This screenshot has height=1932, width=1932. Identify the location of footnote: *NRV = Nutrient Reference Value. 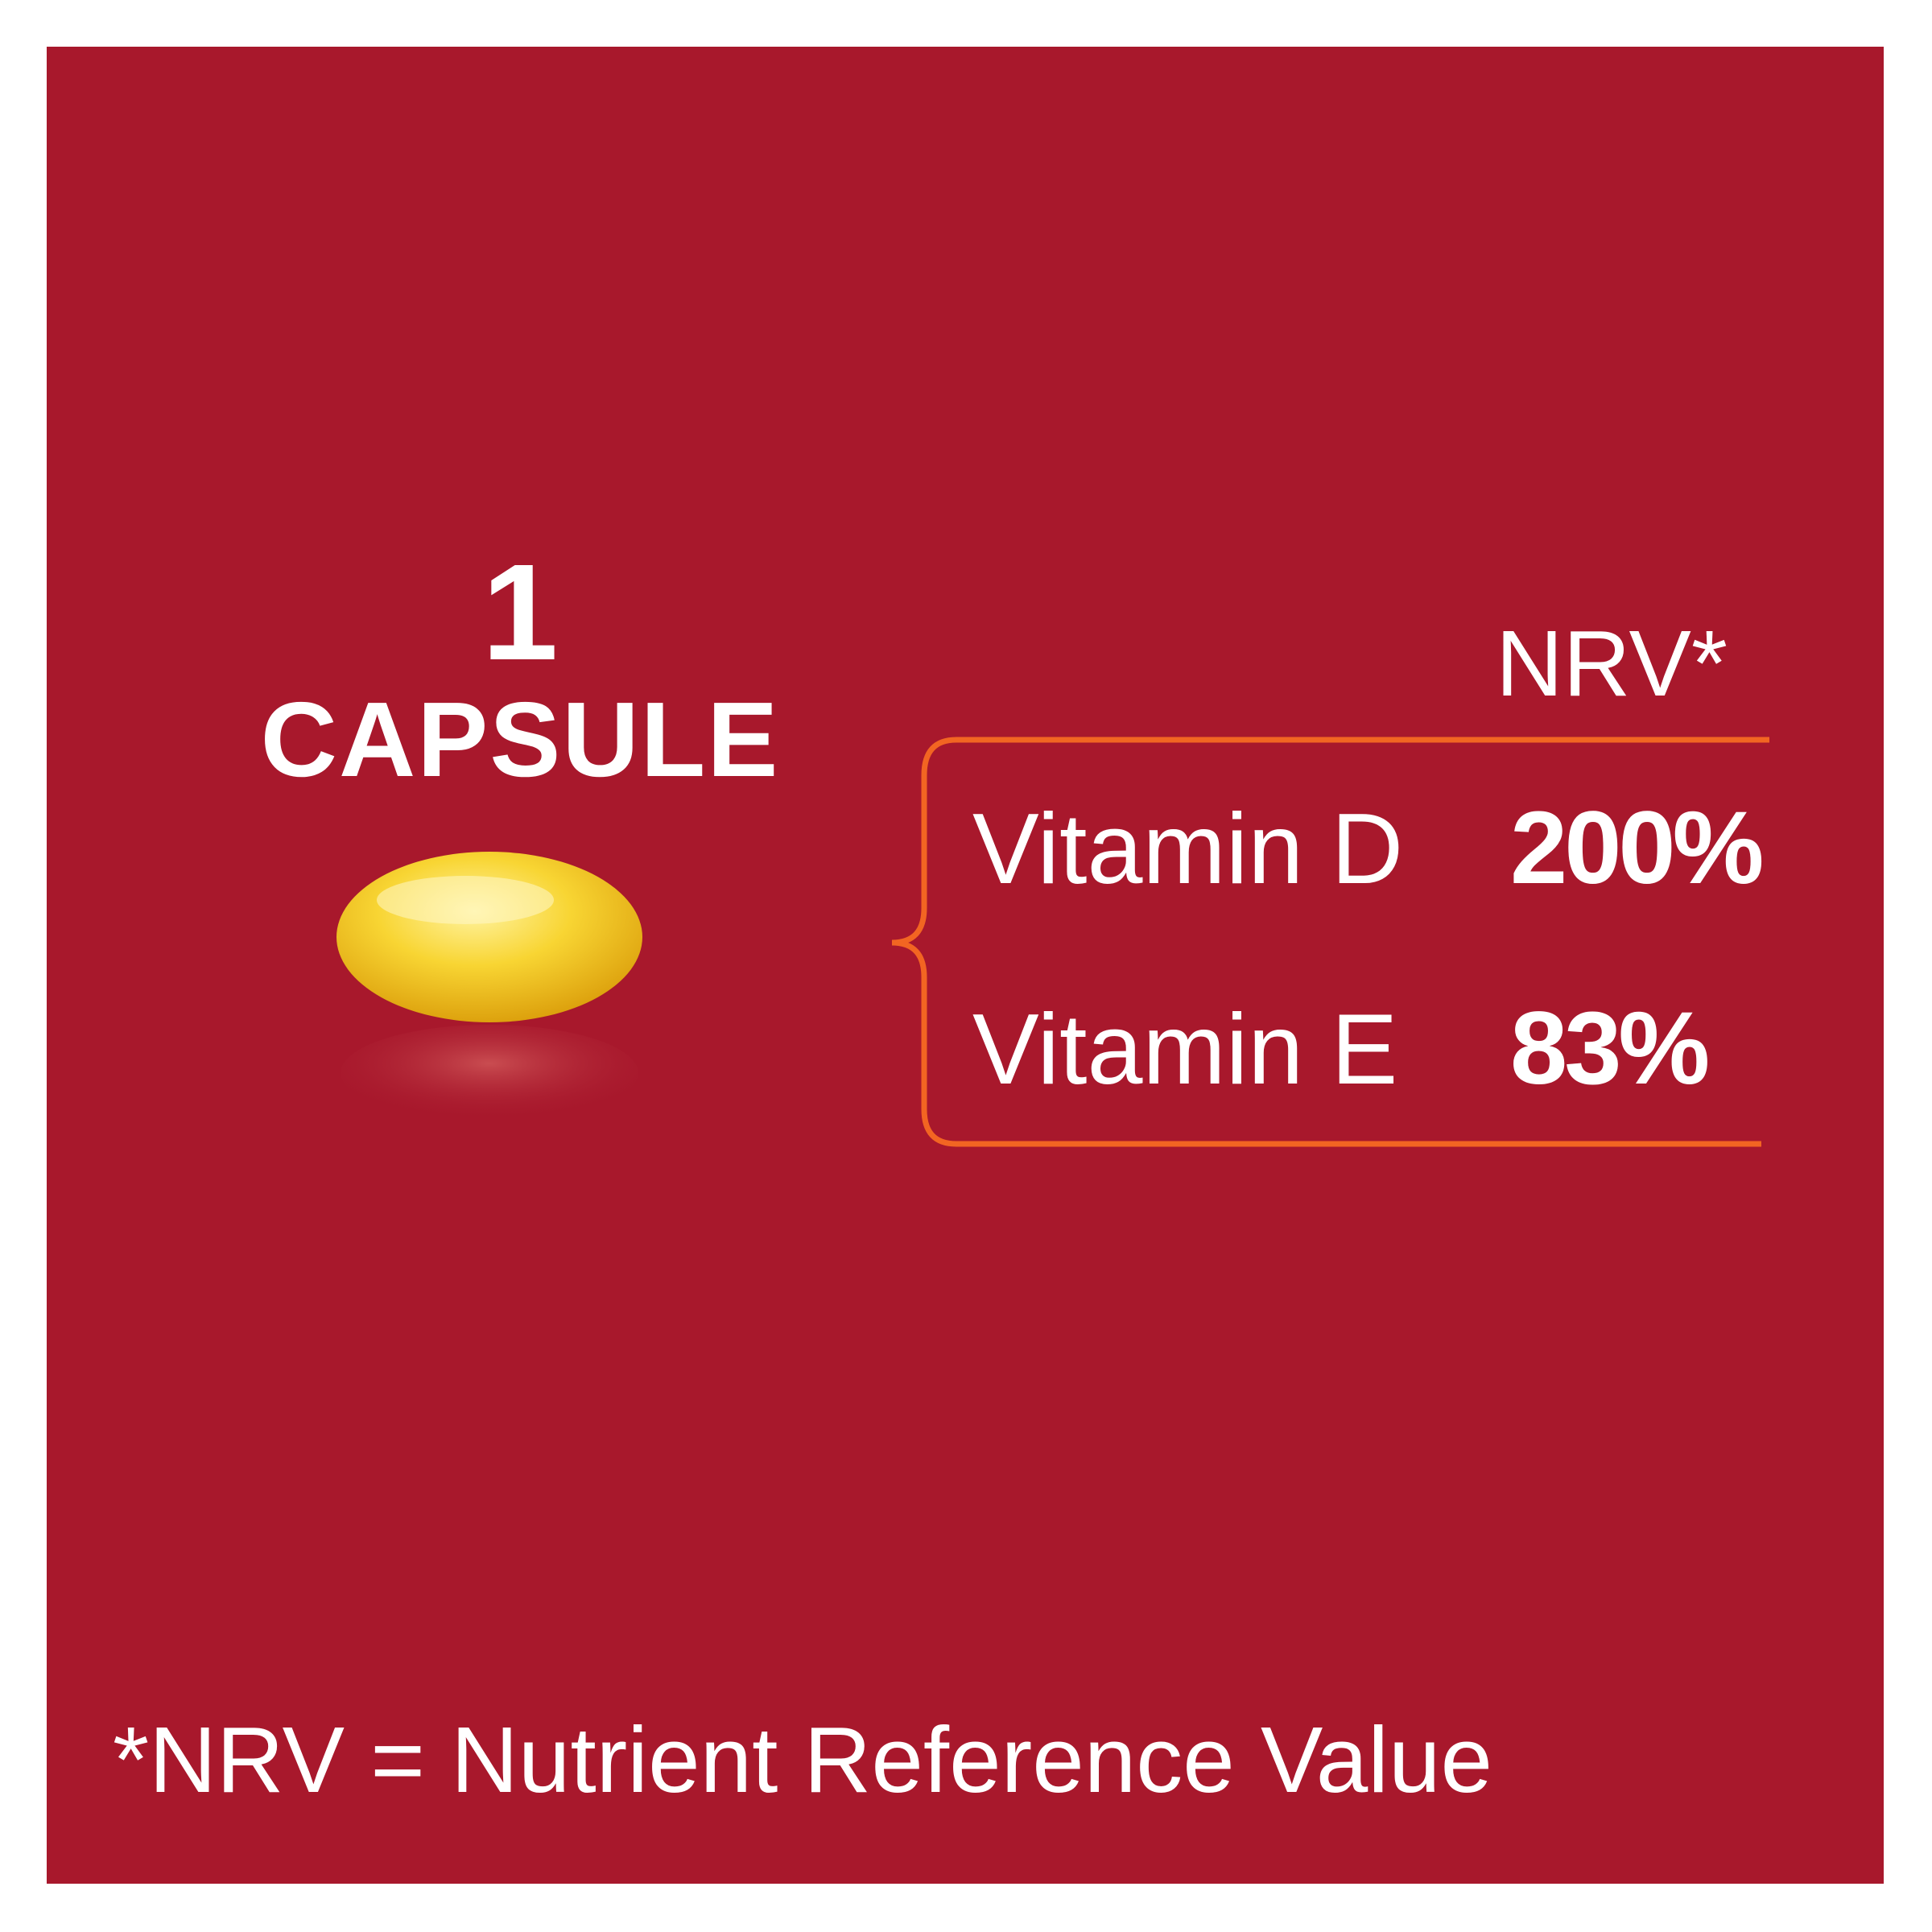
(803, 1759).